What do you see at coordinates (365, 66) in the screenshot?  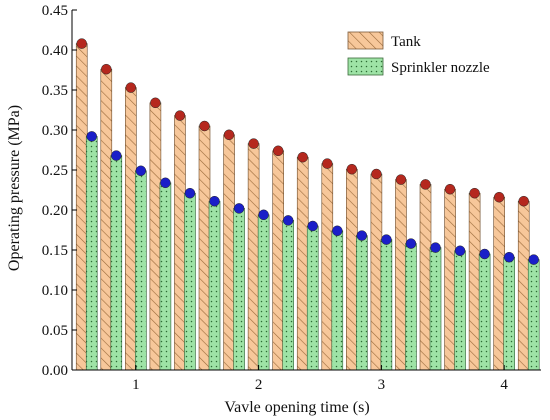 I see `legend-swatch-sprinkler` at bounding box center [365, 66].